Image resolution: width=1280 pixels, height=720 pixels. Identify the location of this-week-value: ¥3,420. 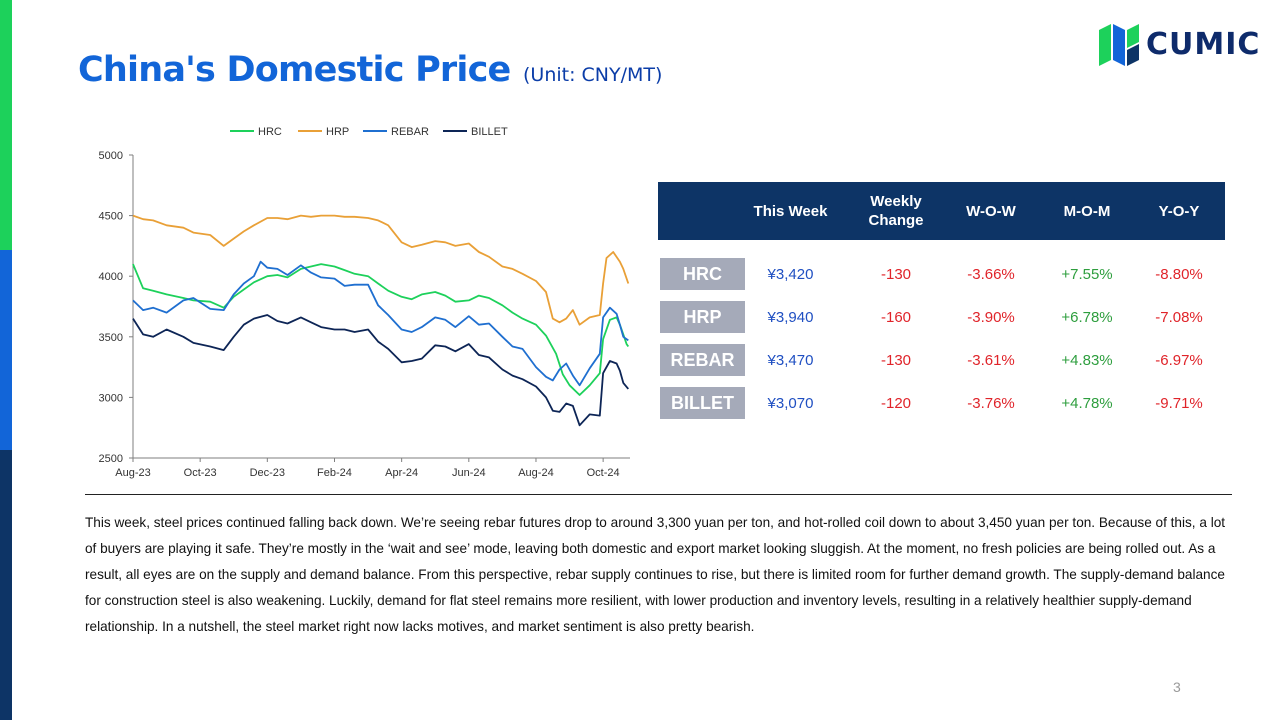
(790, 274).